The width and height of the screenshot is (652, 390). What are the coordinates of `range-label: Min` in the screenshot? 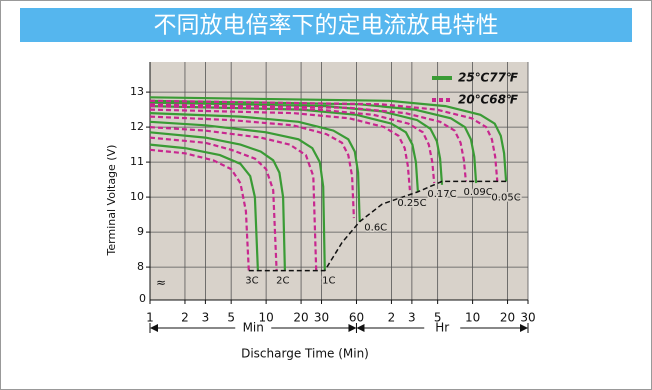 It's located at (253, 328).